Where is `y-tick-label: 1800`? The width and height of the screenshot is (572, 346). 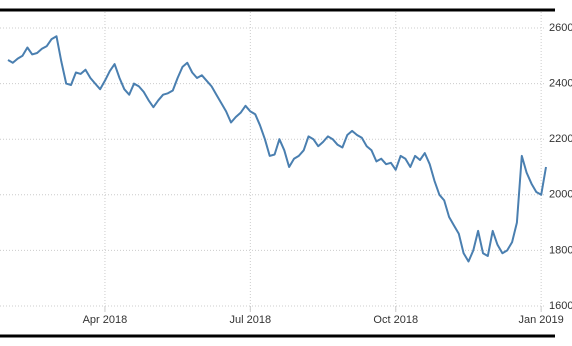 y-tick-label: 1800 is located at coordinates (560, 250).